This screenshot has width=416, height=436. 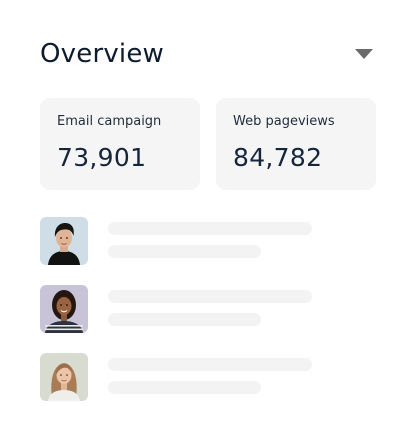 What do you see at coordinates (109, 121) in the screenshot?
I see `stat-label: Email campaign` at bounding box center [109, 121].